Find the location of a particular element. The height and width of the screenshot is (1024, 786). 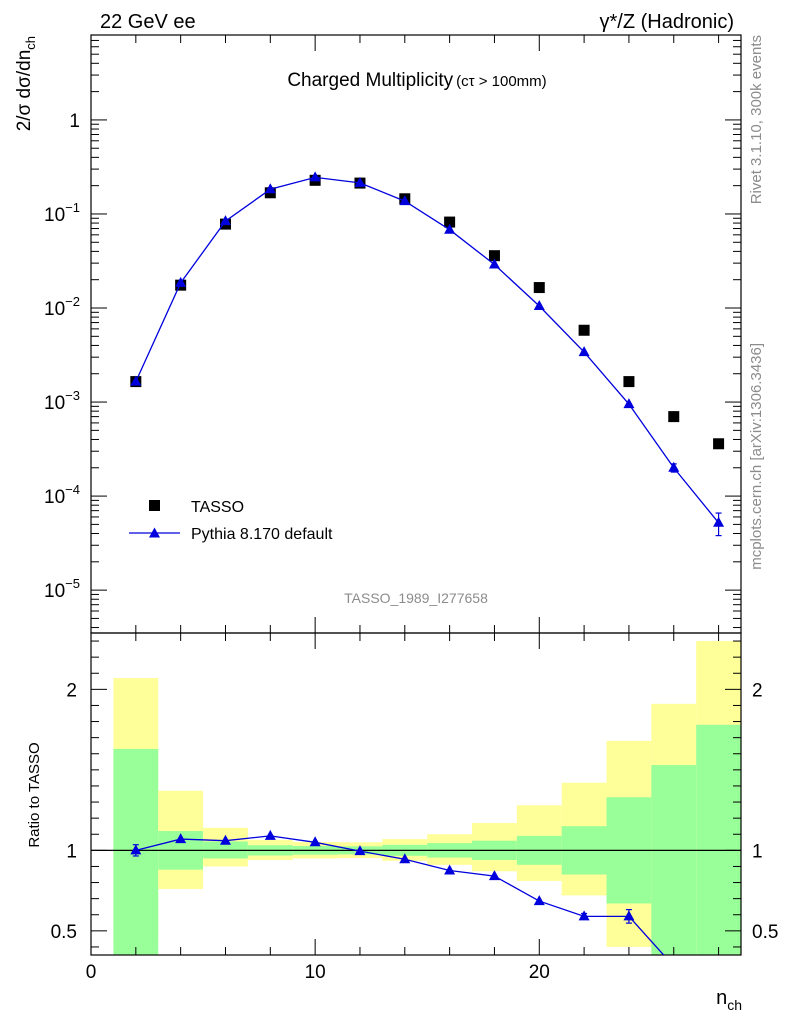

x-axis-label: nch is located at coordinates (729, 1000).